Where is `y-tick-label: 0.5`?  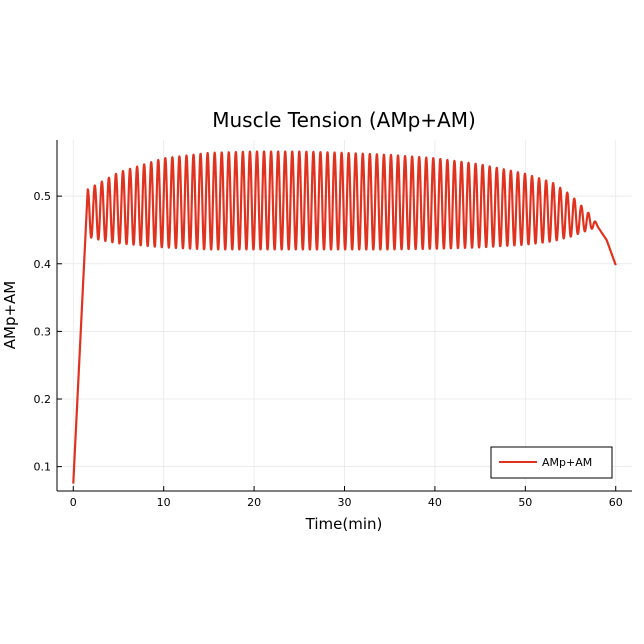 y-tick-label: 0.5 is located at coordinates (43, 196).